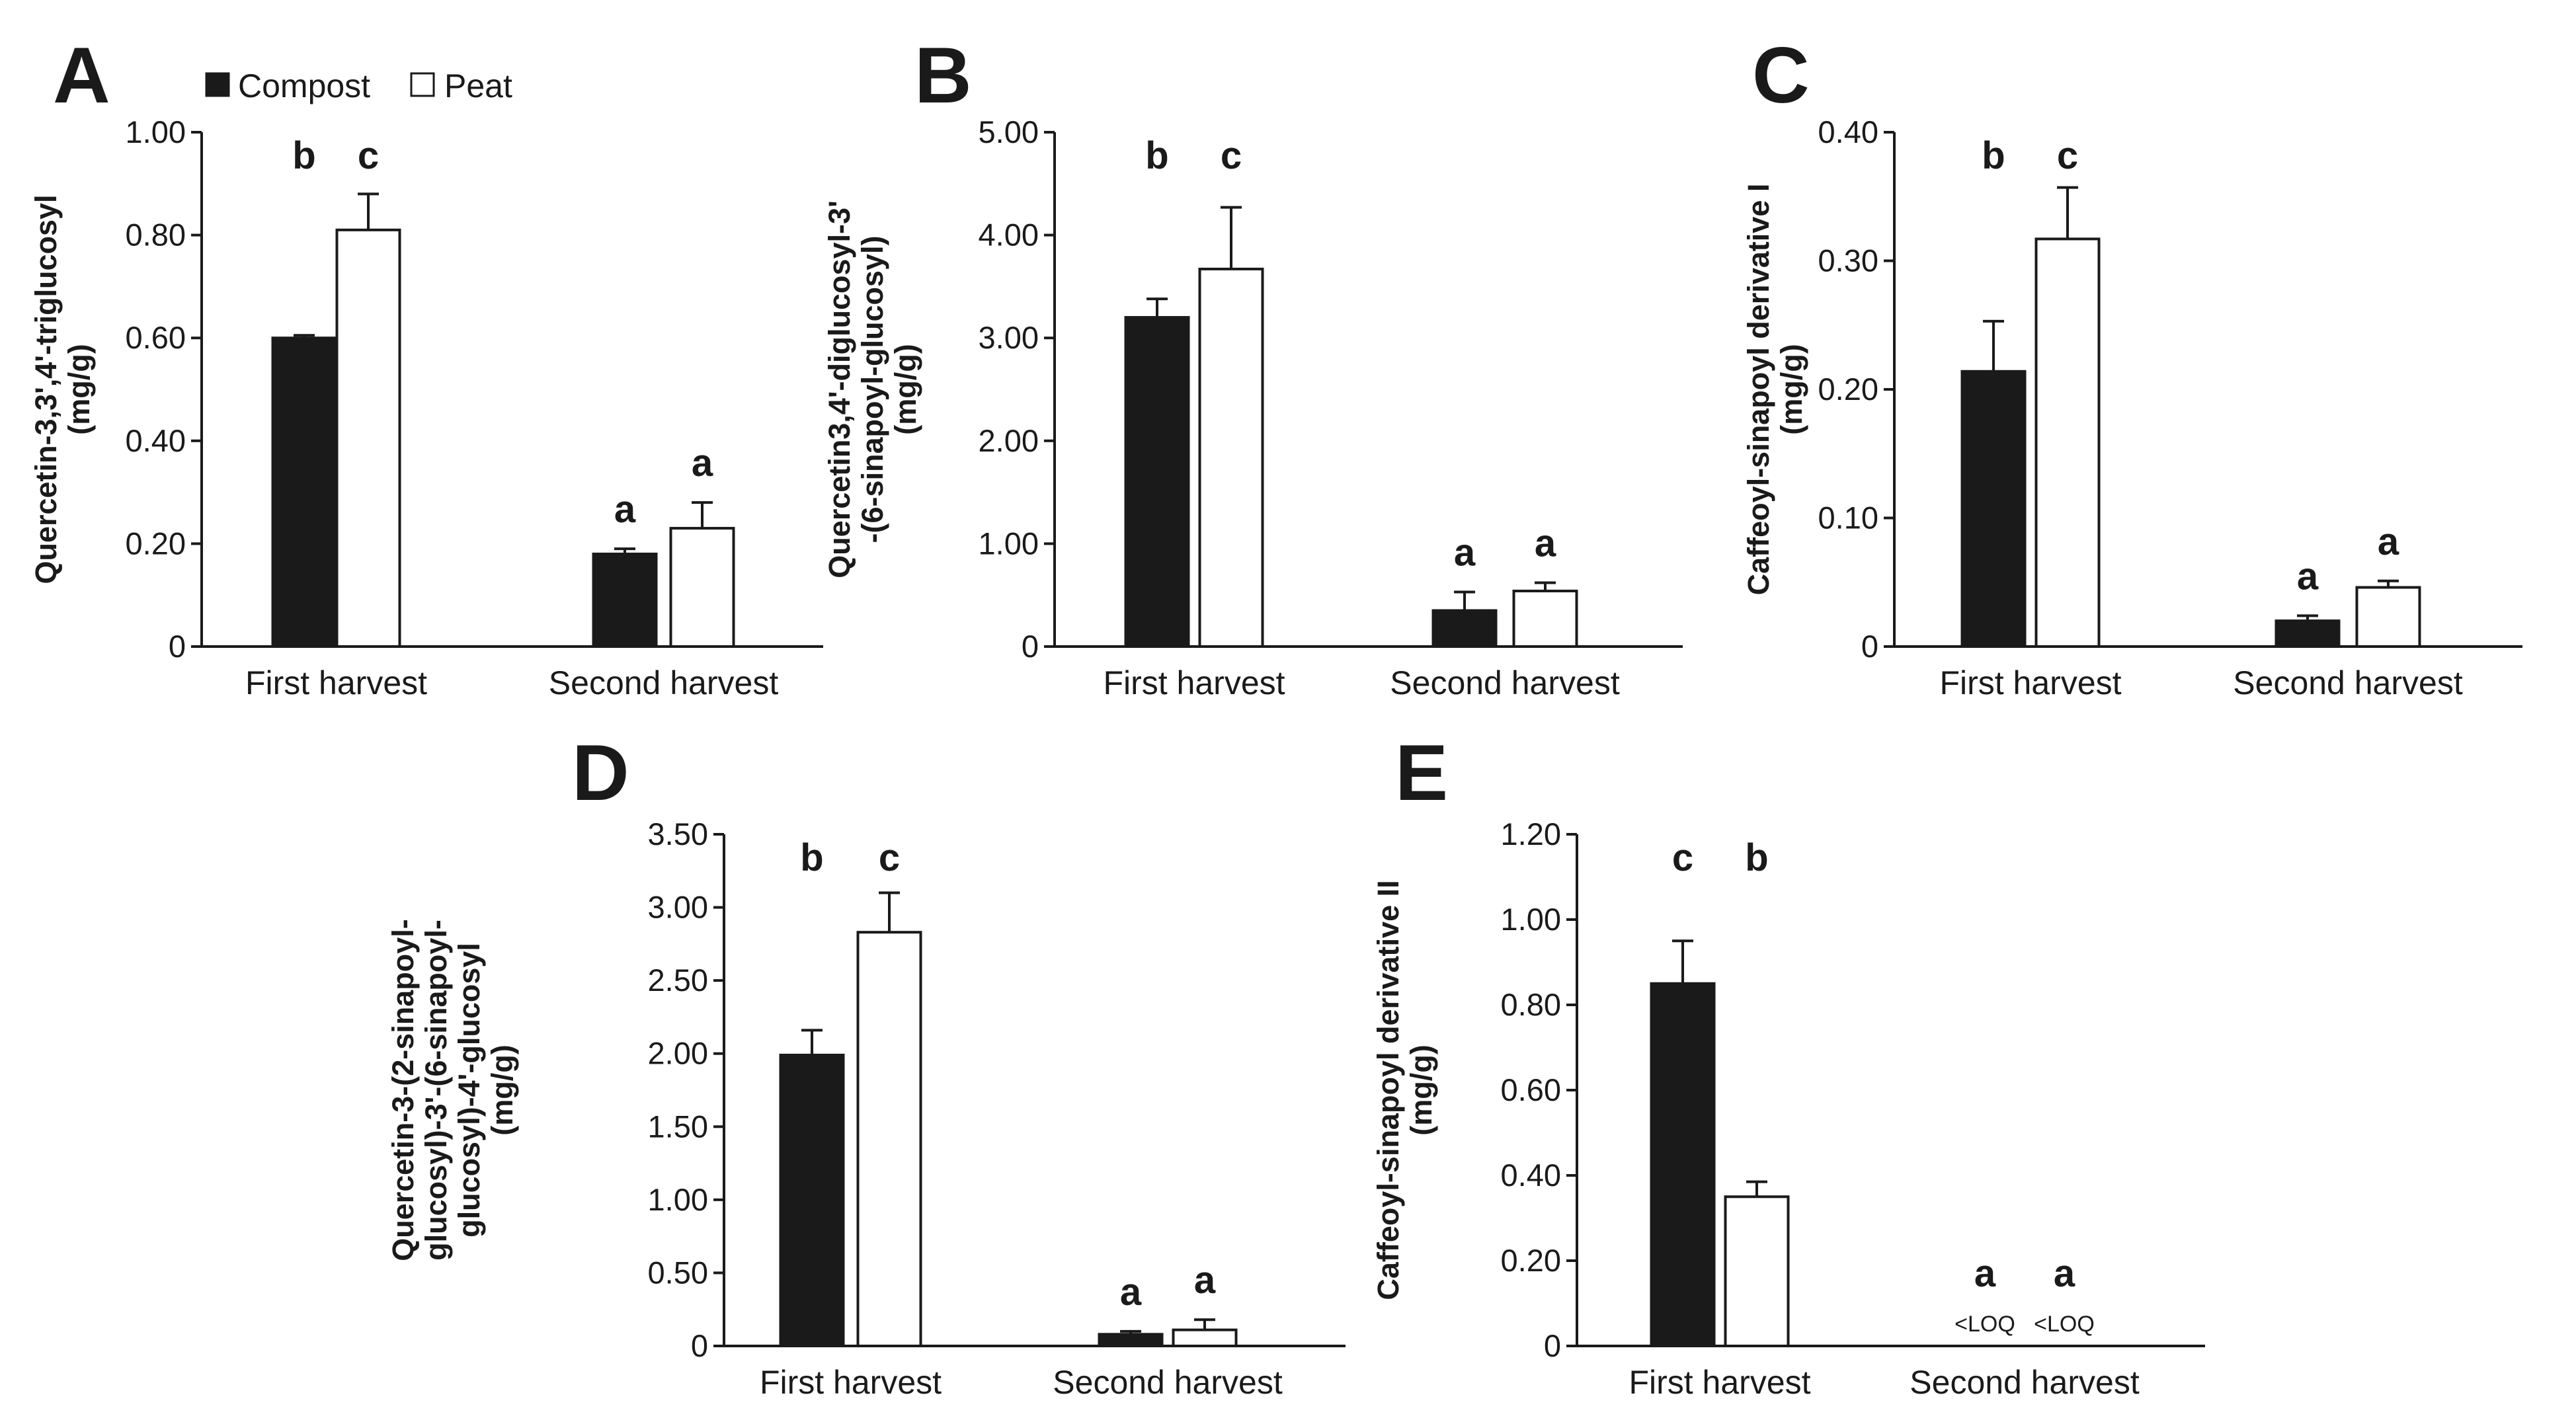  Describe the element at coordinates (1848, 260) in the screenshot. I see `panel-c-ytick-label: 0.30` at that location.